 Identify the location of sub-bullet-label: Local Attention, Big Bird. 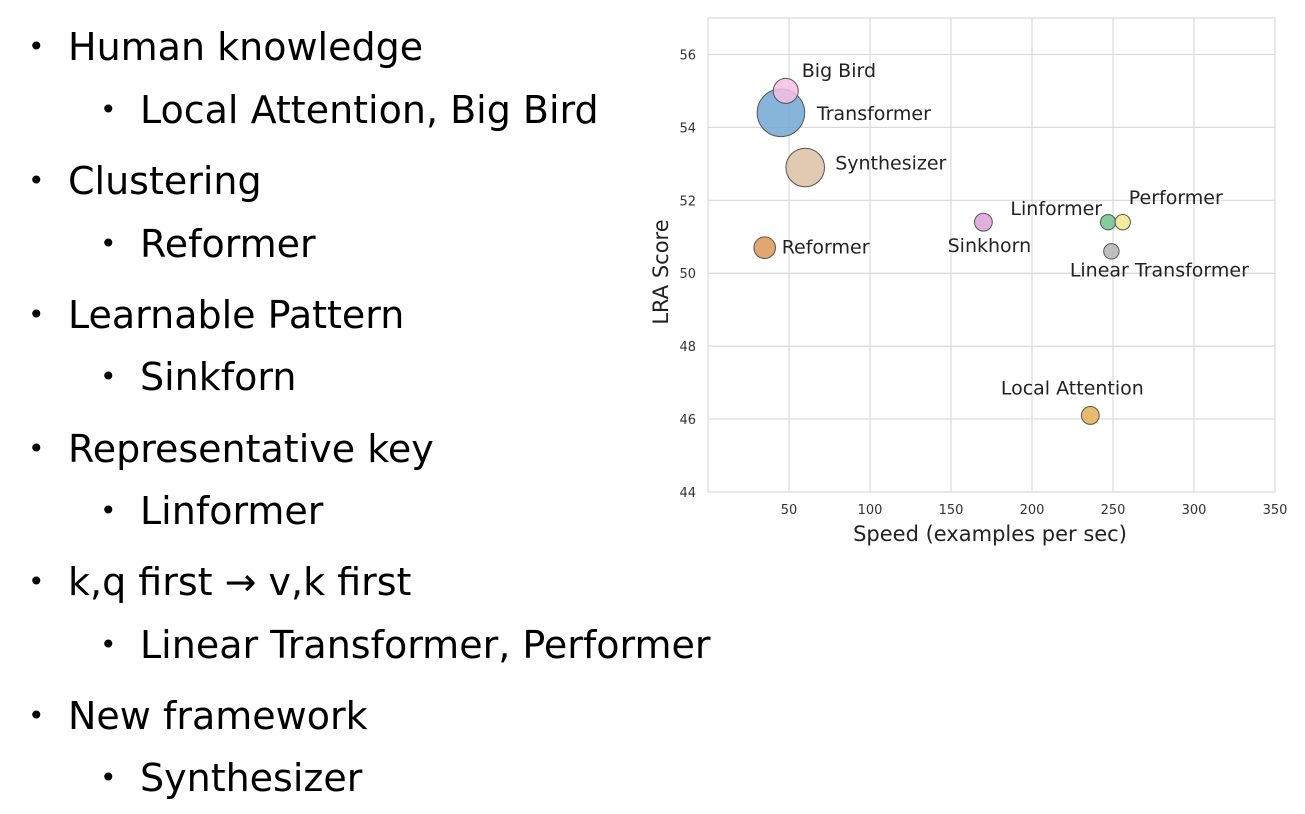
(369, 110).